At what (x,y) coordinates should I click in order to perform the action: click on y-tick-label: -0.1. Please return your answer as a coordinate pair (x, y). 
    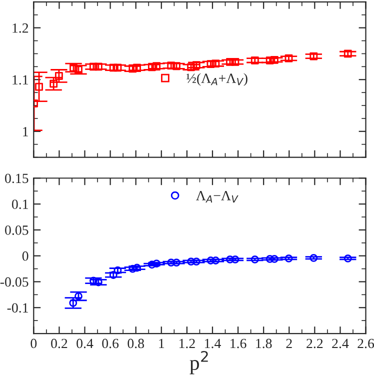
    Looking at the image, I should click on (17, 308).